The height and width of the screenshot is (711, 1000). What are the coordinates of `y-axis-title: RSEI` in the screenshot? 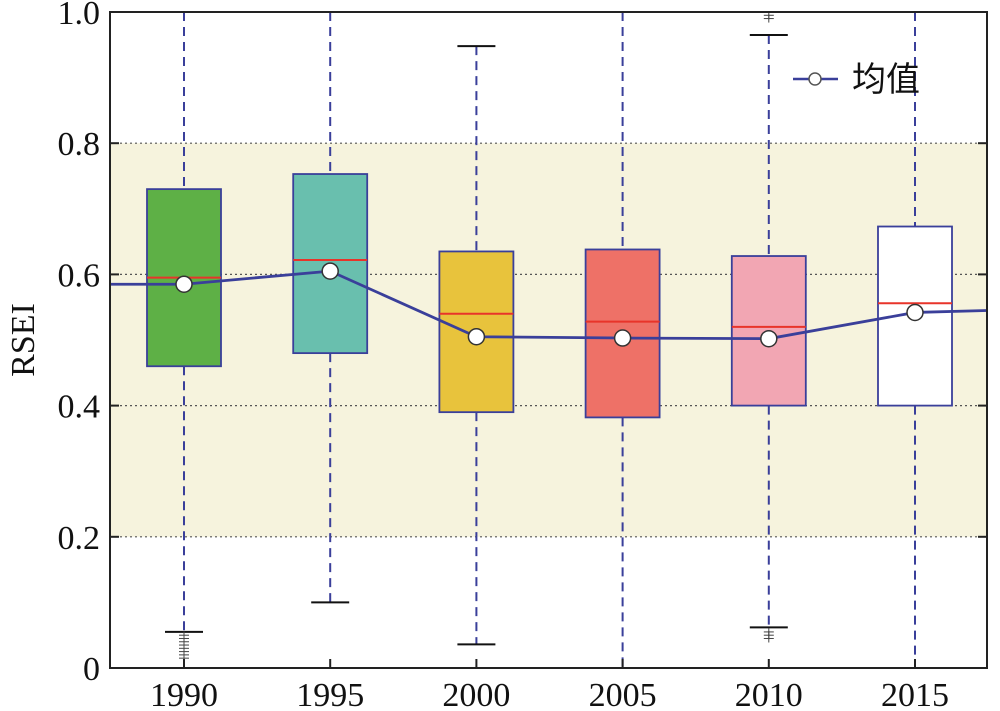 It's located at (23, 340).